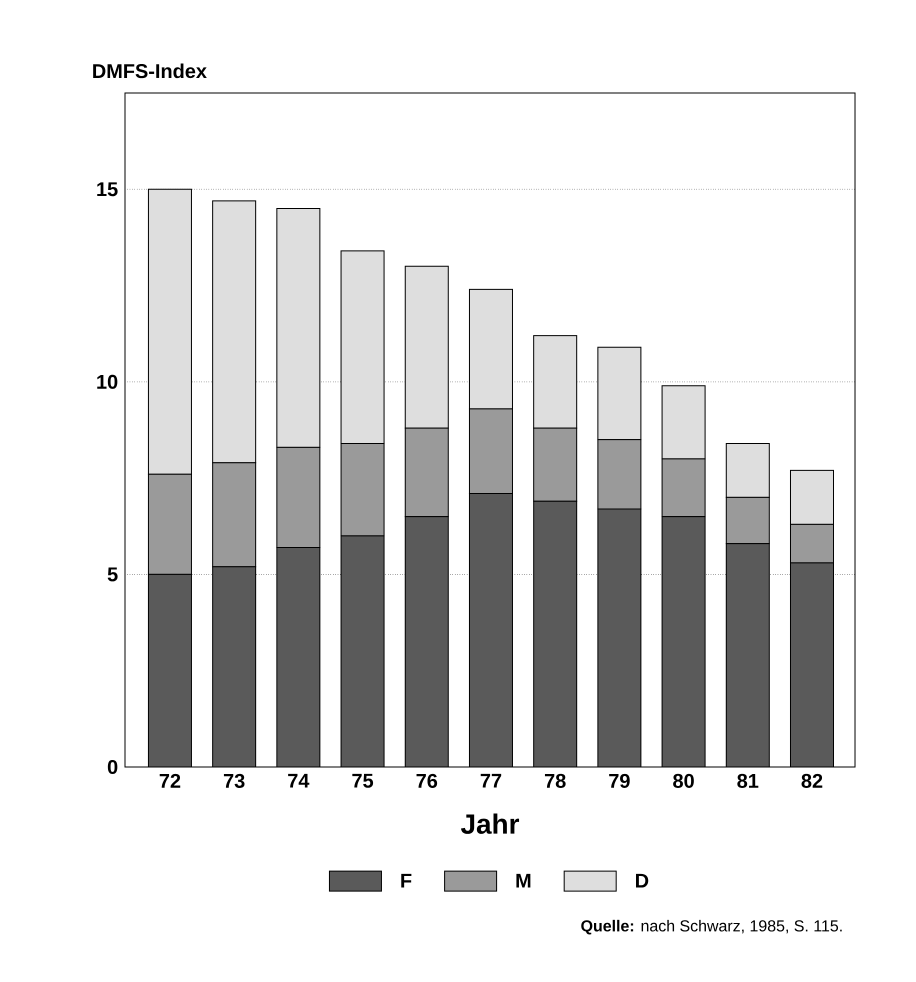 Image resolution: width=916 pixels, height=982 pixels. What do you see at coordinates (491, 781) in the screenshot?
I see `x-tick-label: 77` at bounding box center [491, 781].